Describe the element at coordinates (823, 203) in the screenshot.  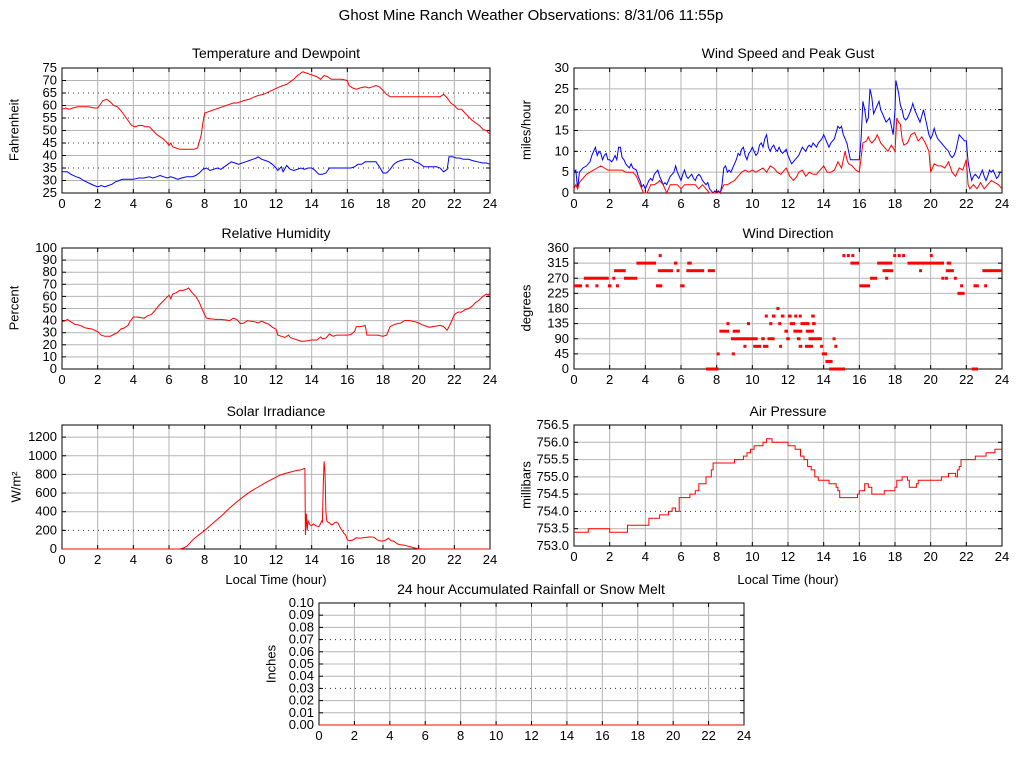
I see `wind-speed-xtick: 14` at that location.